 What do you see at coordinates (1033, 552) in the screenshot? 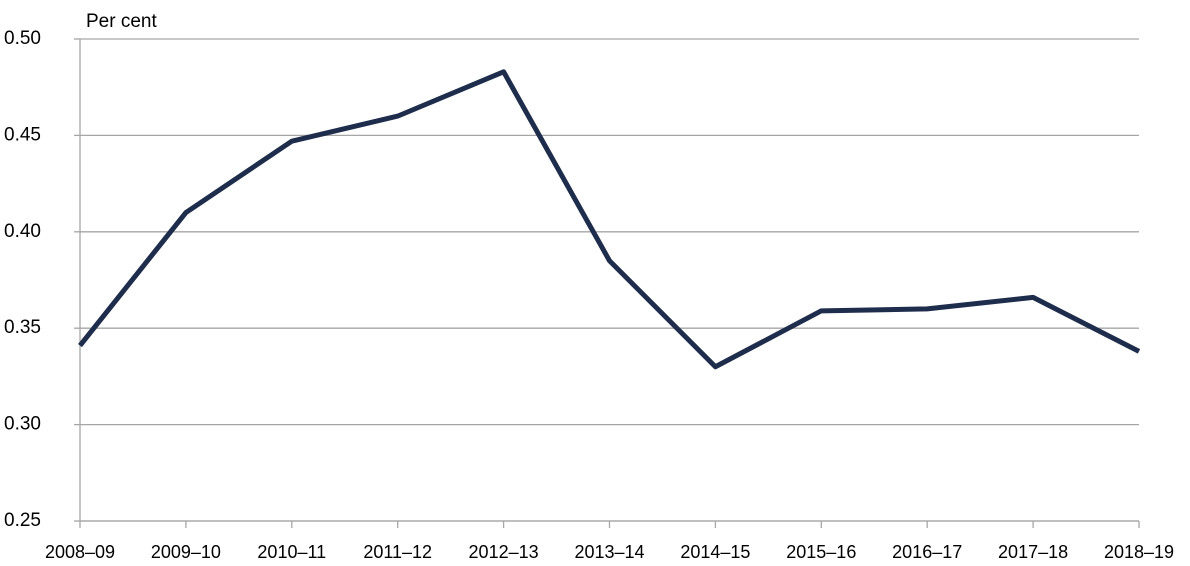
I see `x-tick-label: 2017–18` at bounding box center [1033, 552].